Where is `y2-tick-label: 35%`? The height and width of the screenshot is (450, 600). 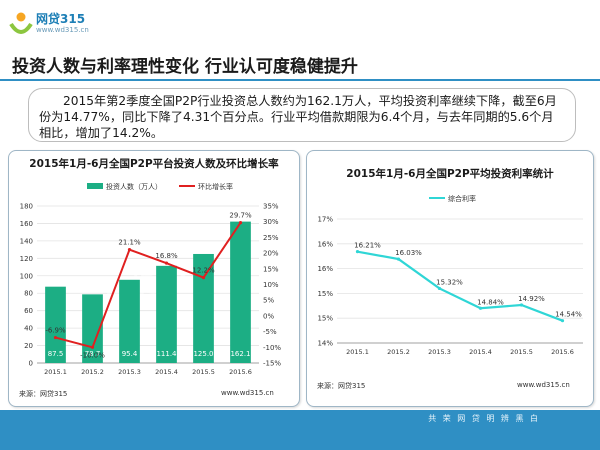 y2-tick-label: 35% is located at coordinates (271, 207).